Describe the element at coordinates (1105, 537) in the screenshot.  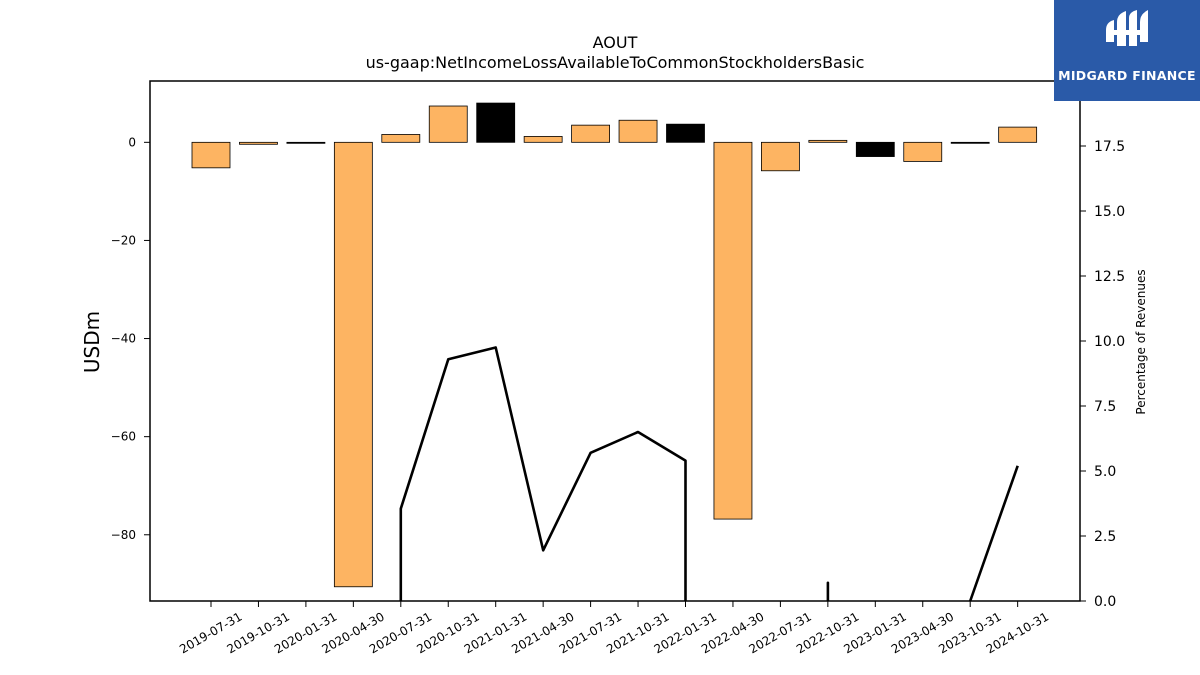
I see `y2-tick-label: 2.5` at that location.